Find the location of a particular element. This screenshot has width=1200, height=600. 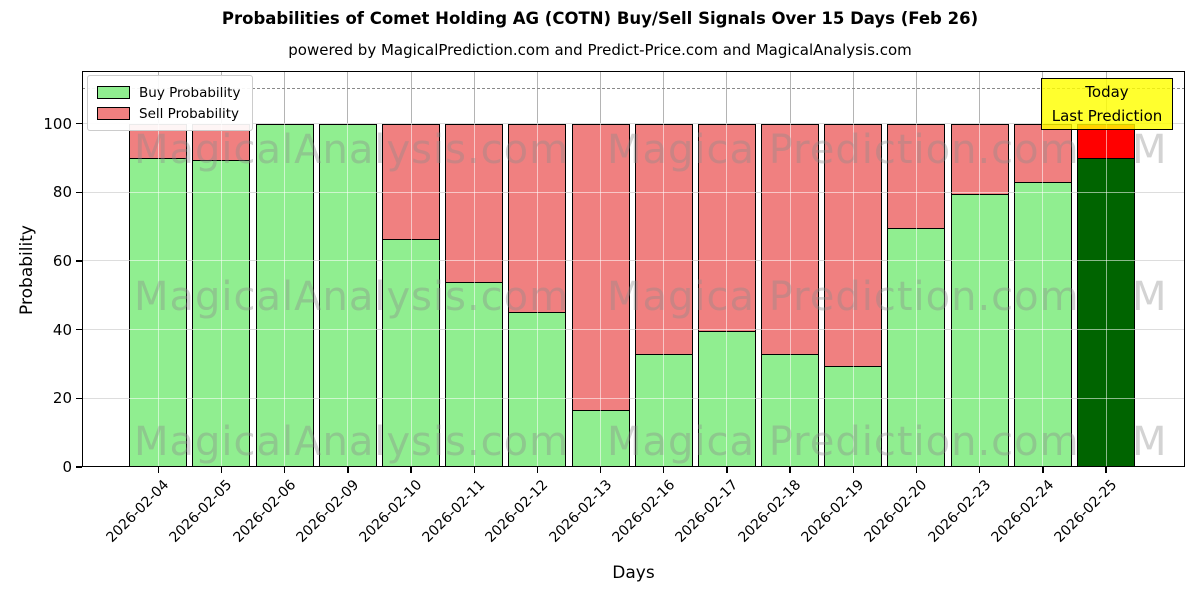

y-tick-label: 80 is located at coordinates (62, 192).